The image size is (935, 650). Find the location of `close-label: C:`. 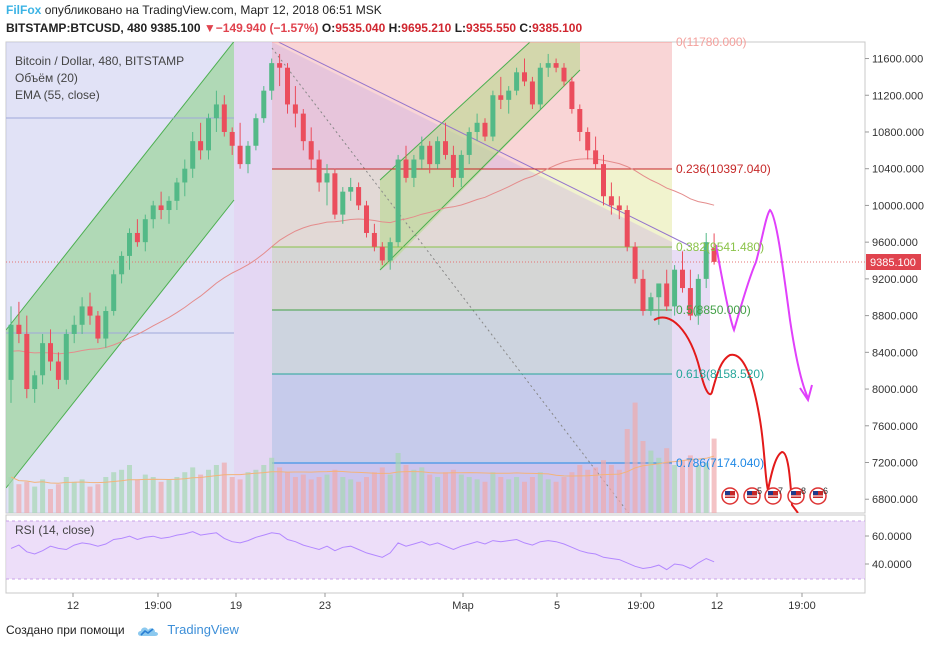

close-label: C: is located at coordinates (526, 28).